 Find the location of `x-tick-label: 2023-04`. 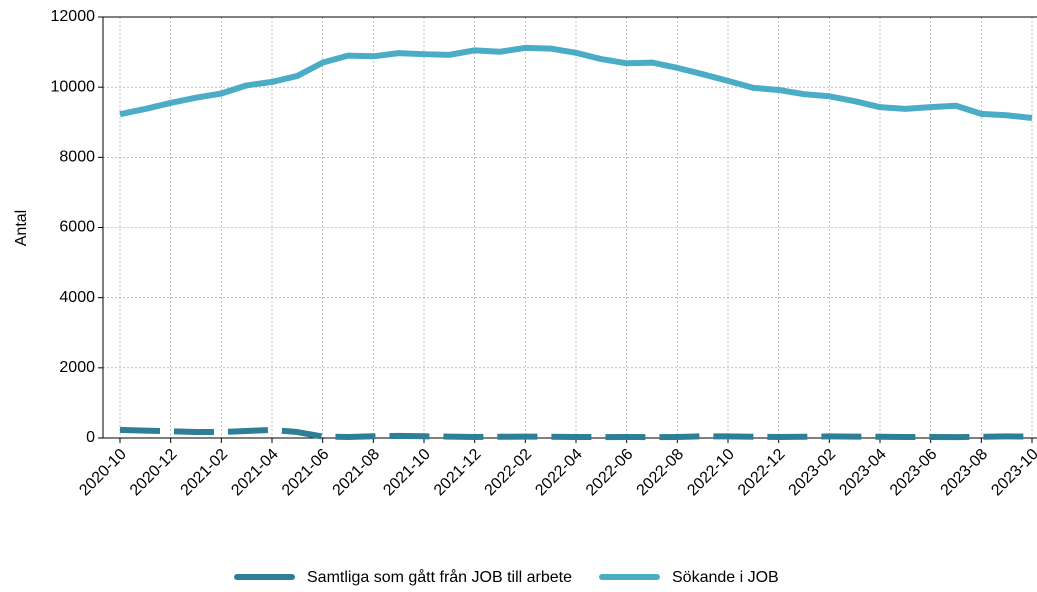

x-tick-label: 2023-04 is located at coordinates (863, 473).